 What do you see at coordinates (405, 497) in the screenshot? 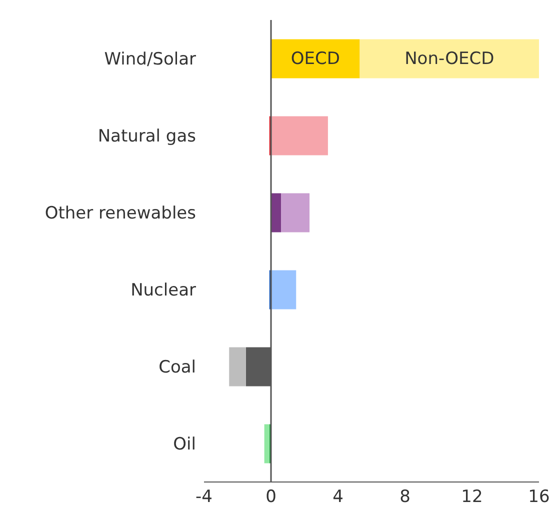
I see `x-tick-label: 8` at bounding box center [405, 497].